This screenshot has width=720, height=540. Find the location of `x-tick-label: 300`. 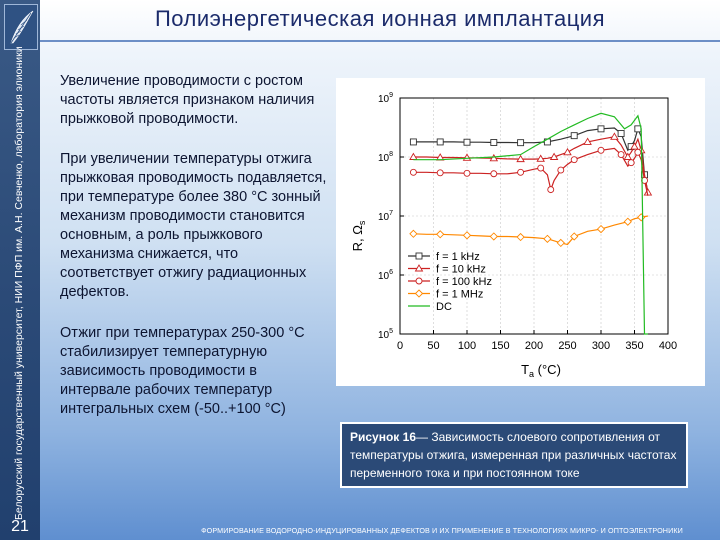

x-tick-label: 300 is located at coordinates (601, 346).